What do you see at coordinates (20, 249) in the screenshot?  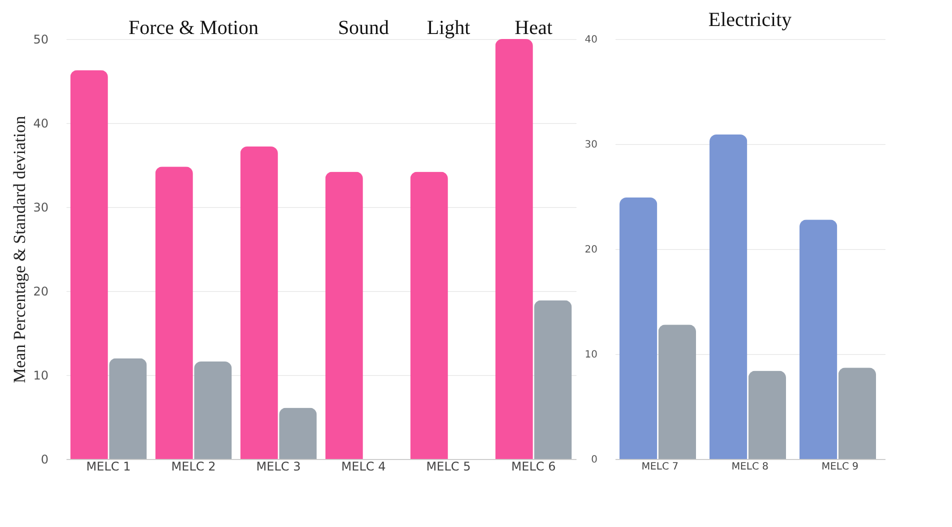 I see `y-axis-title: Mean Percentage & Standard deviation` at bounding box center [20, 249].